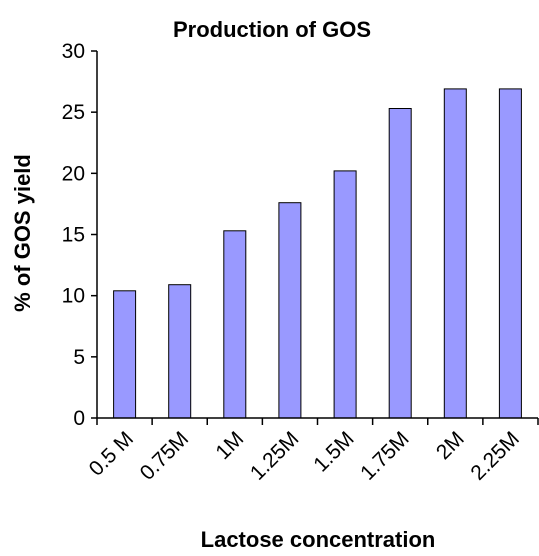 This screenshot has height=556, width=539. Describe the element at coordinates (333, 451) in the screenshot. I see `x-tick-label-4: 1.5M` at that location.